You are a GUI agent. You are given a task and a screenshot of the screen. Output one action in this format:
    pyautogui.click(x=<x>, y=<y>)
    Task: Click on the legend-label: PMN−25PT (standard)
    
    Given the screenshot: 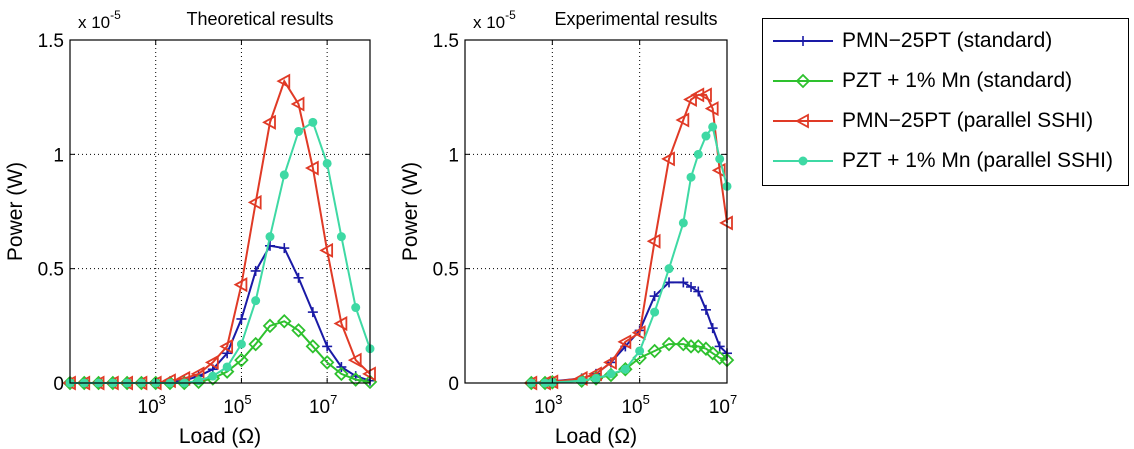 What is the action you would take?
    pyautogui.click(x=947, y=40)
    